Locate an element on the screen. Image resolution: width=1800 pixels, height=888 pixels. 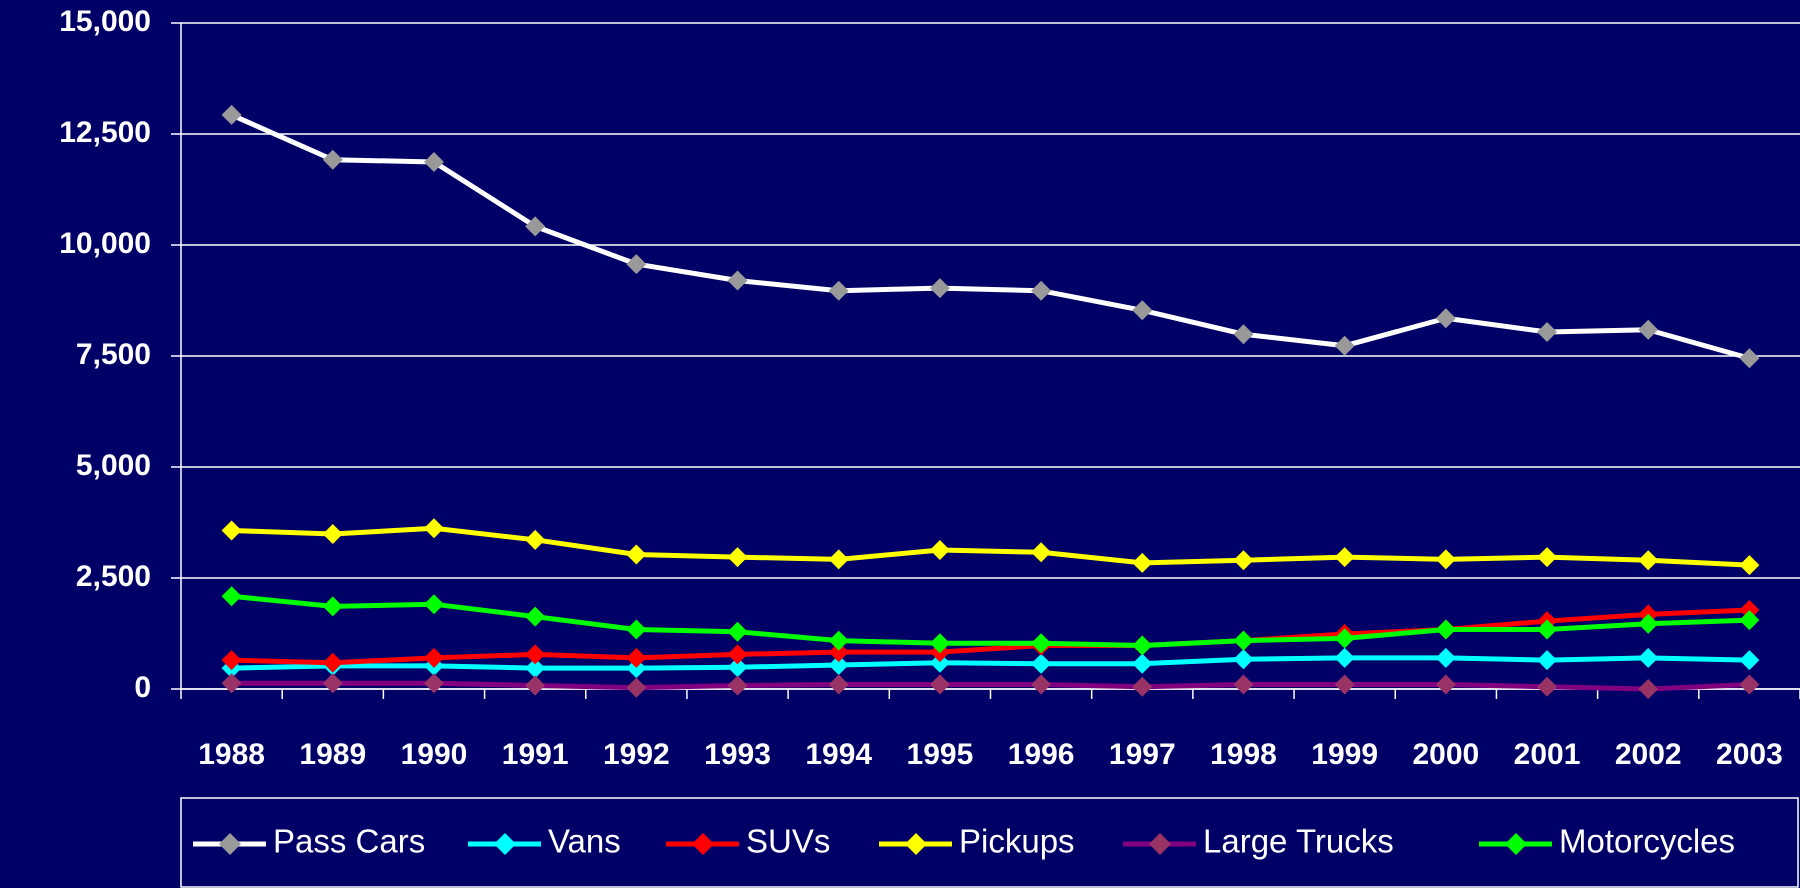
x-tick-label: 1999 is located at coordinates (1344, 754).